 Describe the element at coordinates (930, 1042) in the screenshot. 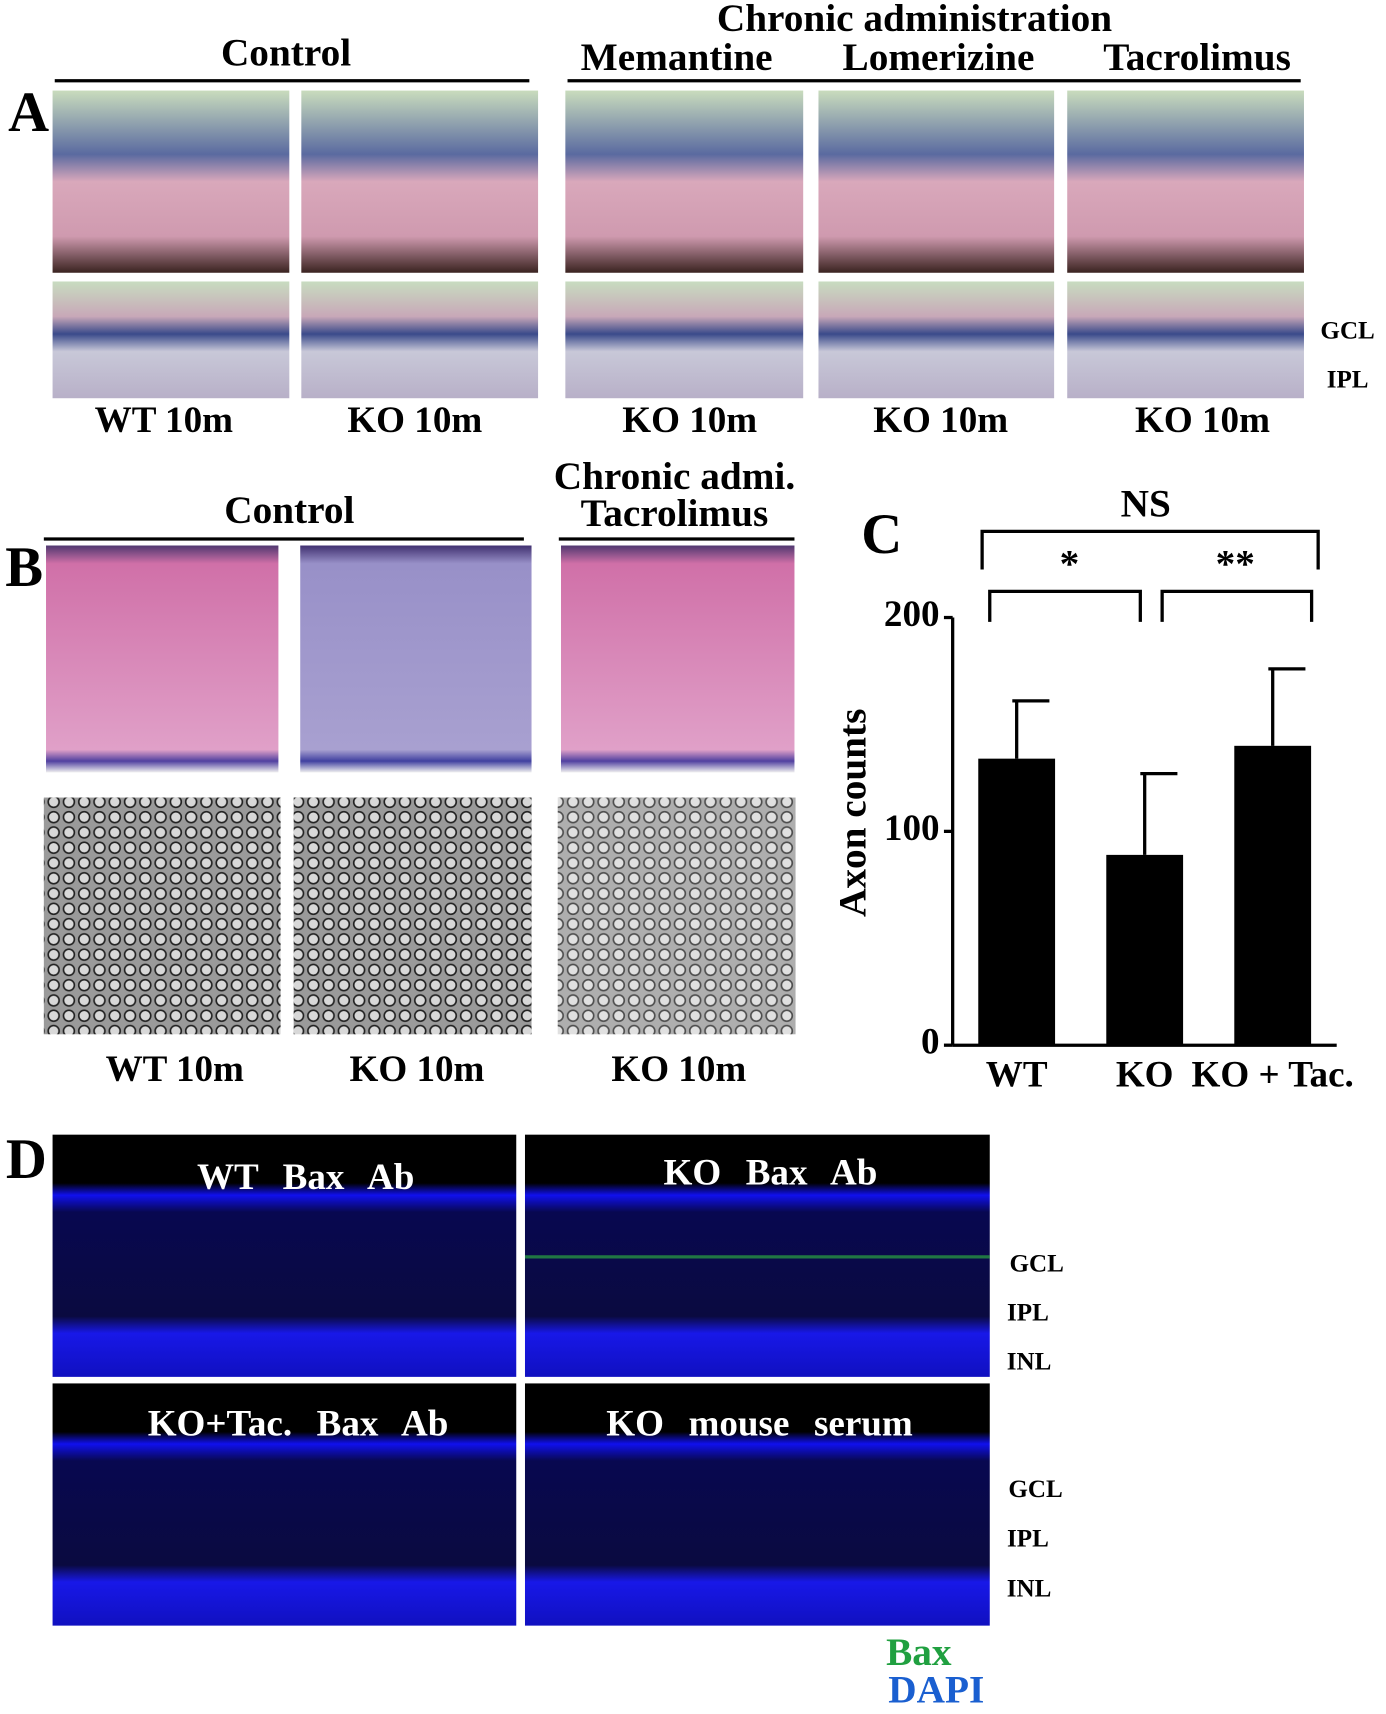

I see `y-tick-label: 0` at that location.